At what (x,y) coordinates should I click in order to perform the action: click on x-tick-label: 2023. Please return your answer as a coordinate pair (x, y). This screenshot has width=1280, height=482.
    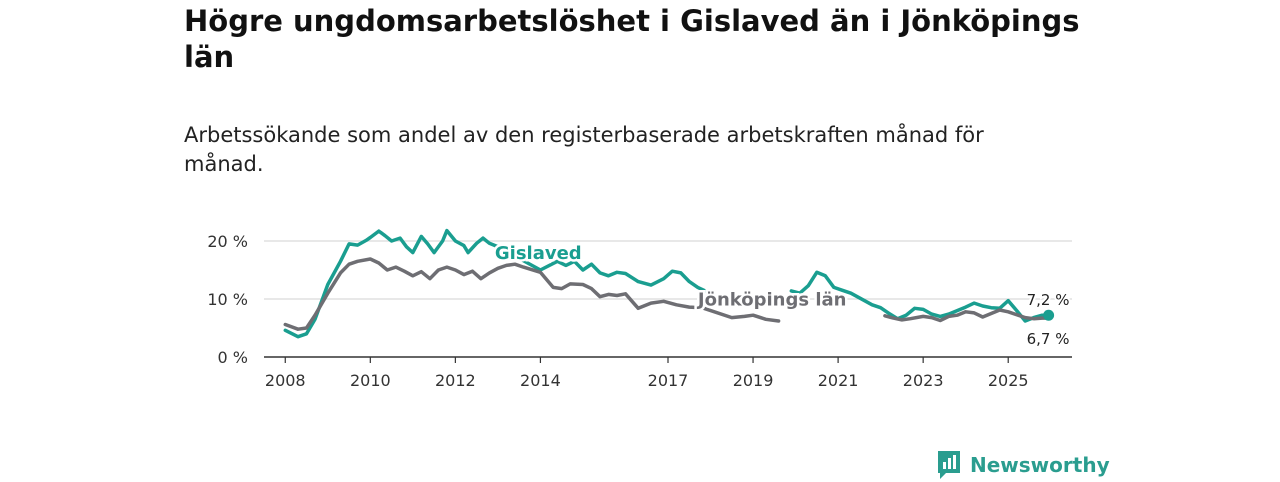
    Looking at the image, I should click on (923, 380).